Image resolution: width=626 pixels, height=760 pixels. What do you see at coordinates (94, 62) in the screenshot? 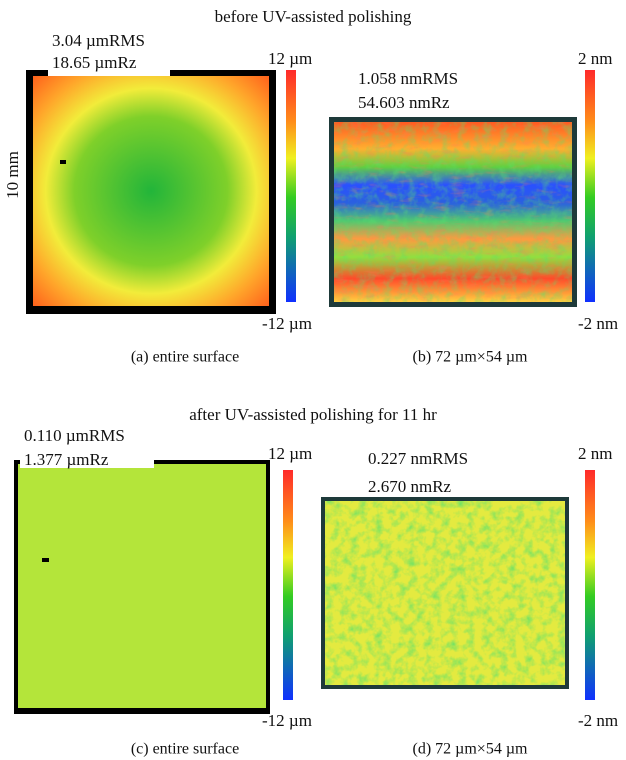
I see `stats-rz: 18.65 µmRz` at bounding box center [94, 62].